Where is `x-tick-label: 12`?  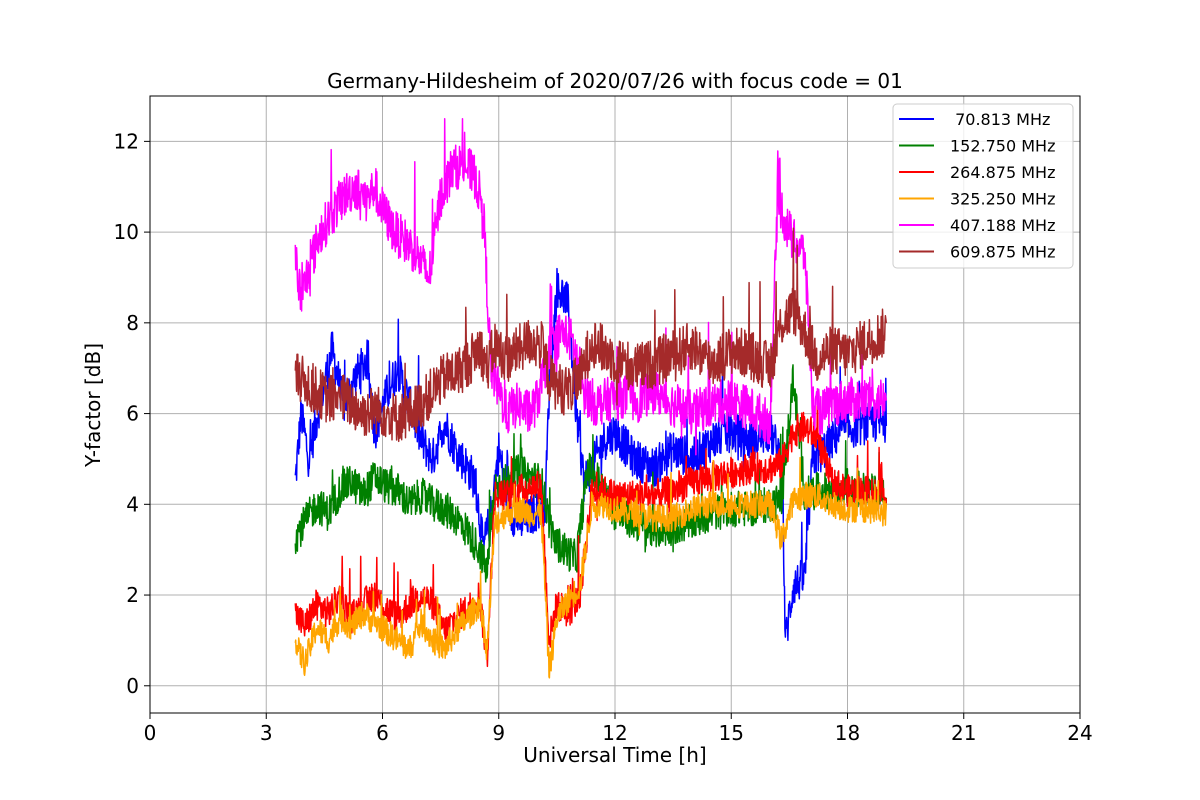 x-tick-label: 12 is located at coordinates (614, 733).